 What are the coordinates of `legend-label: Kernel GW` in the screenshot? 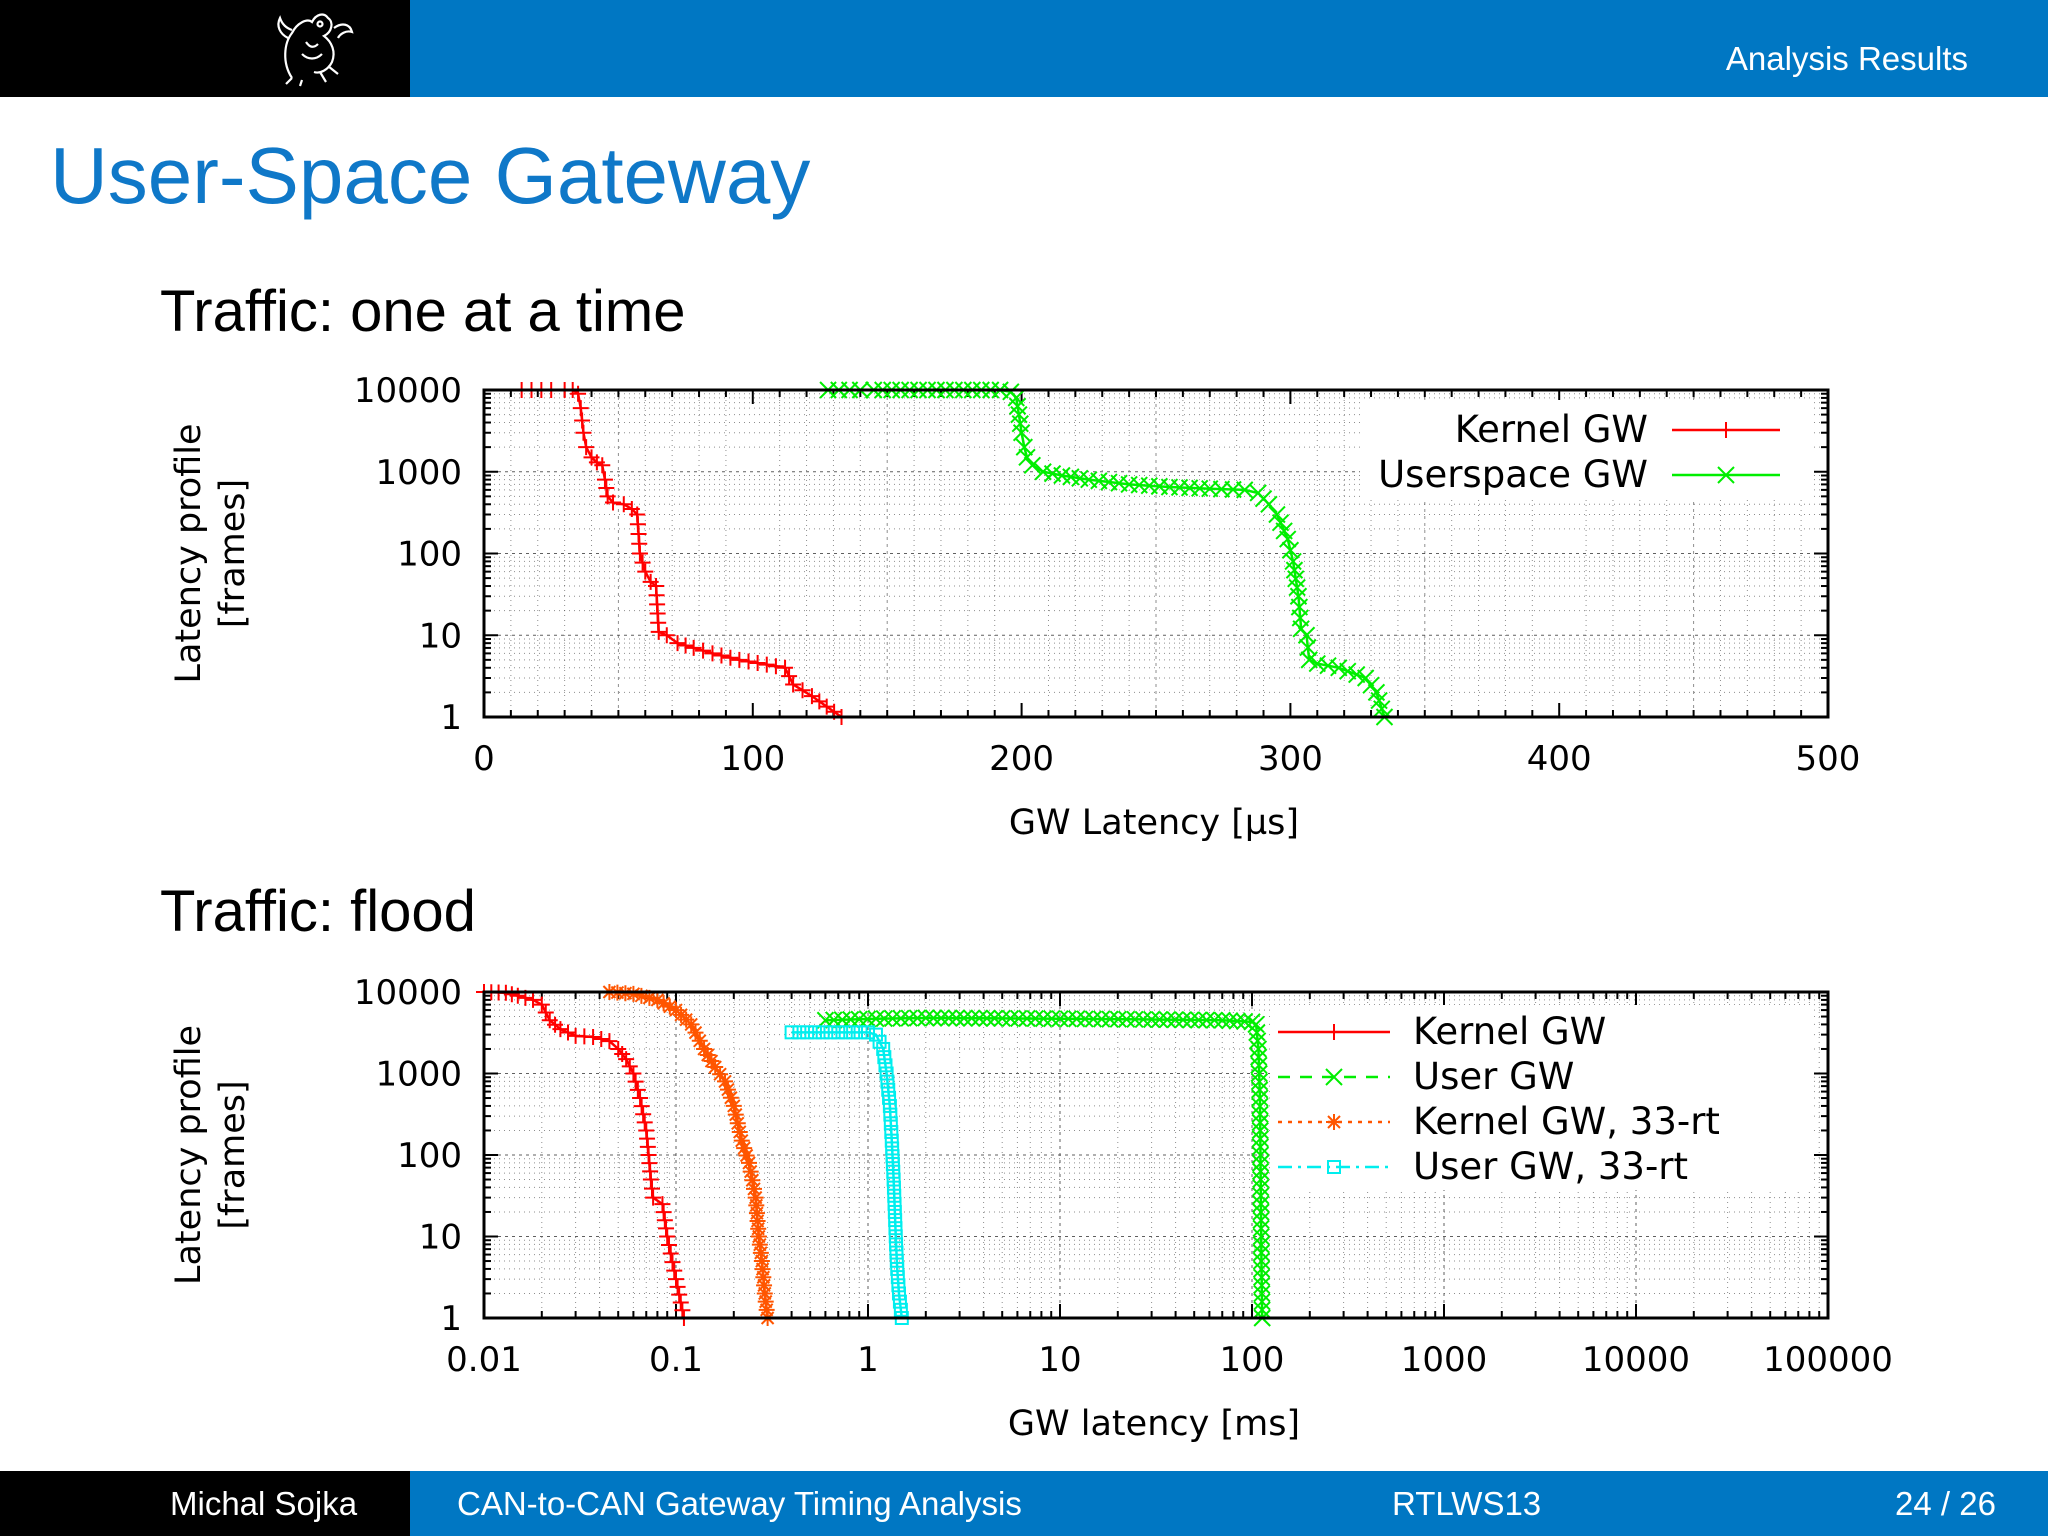 It's located at (1551, 429).